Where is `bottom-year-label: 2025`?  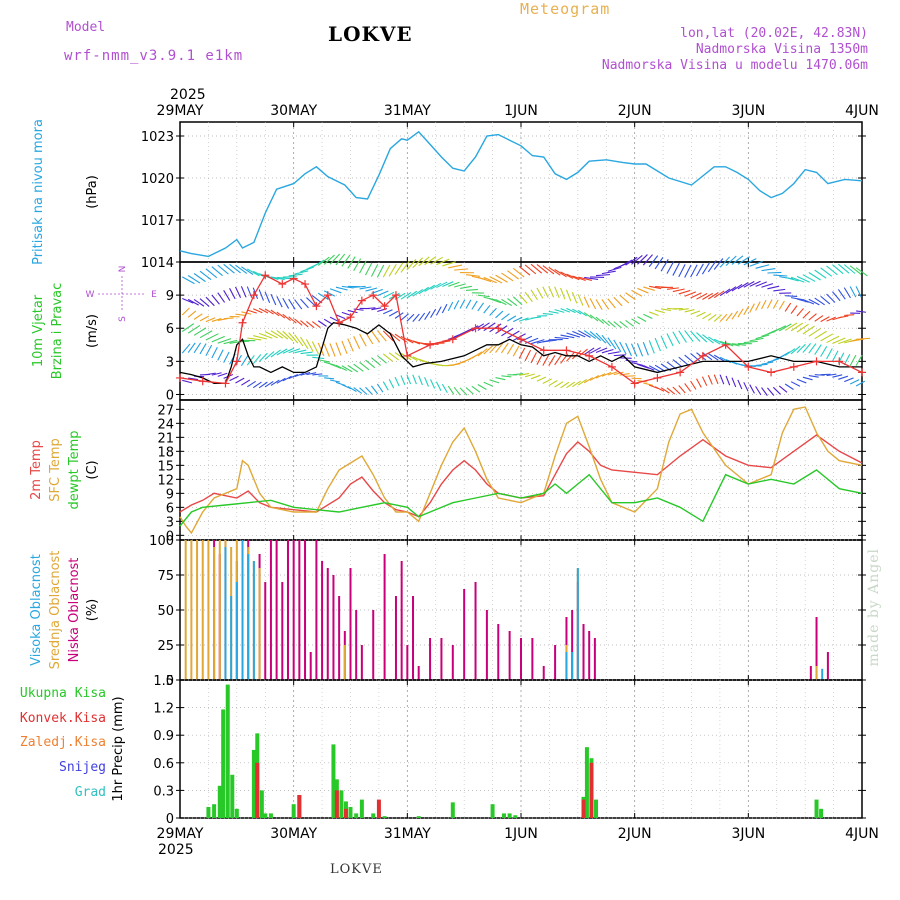 bottom-year-label: 2025 is located at coordinates (176, 850).